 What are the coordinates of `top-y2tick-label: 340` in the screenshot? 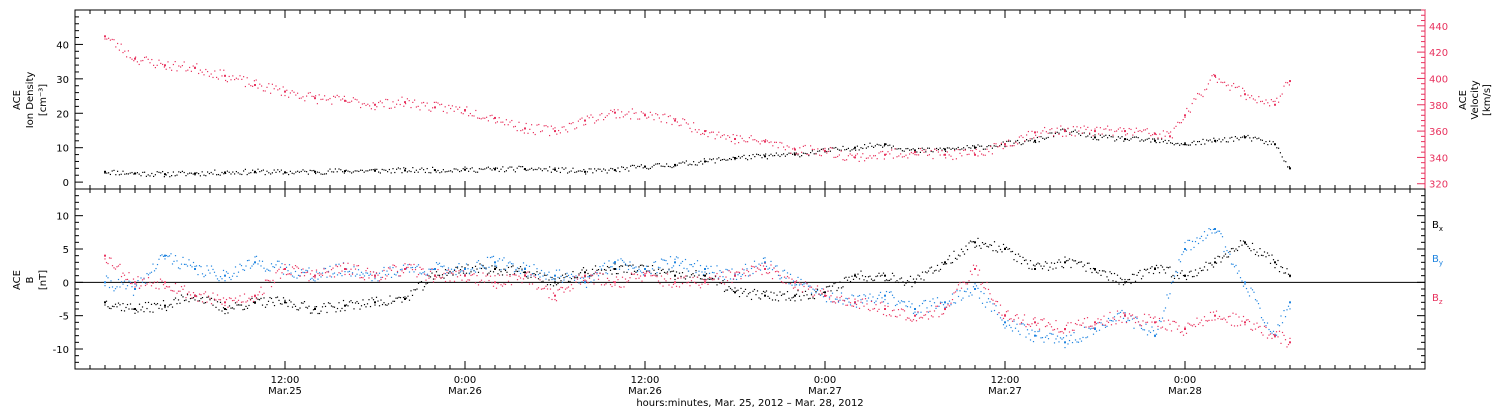 It's located at (1438, 158).